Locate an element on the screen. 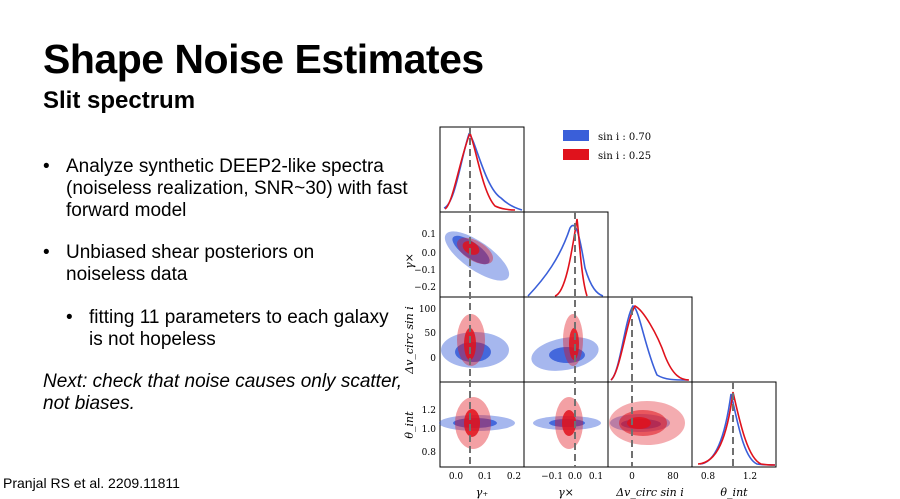  contour-g2-theta is located at coordinates (567, 423).